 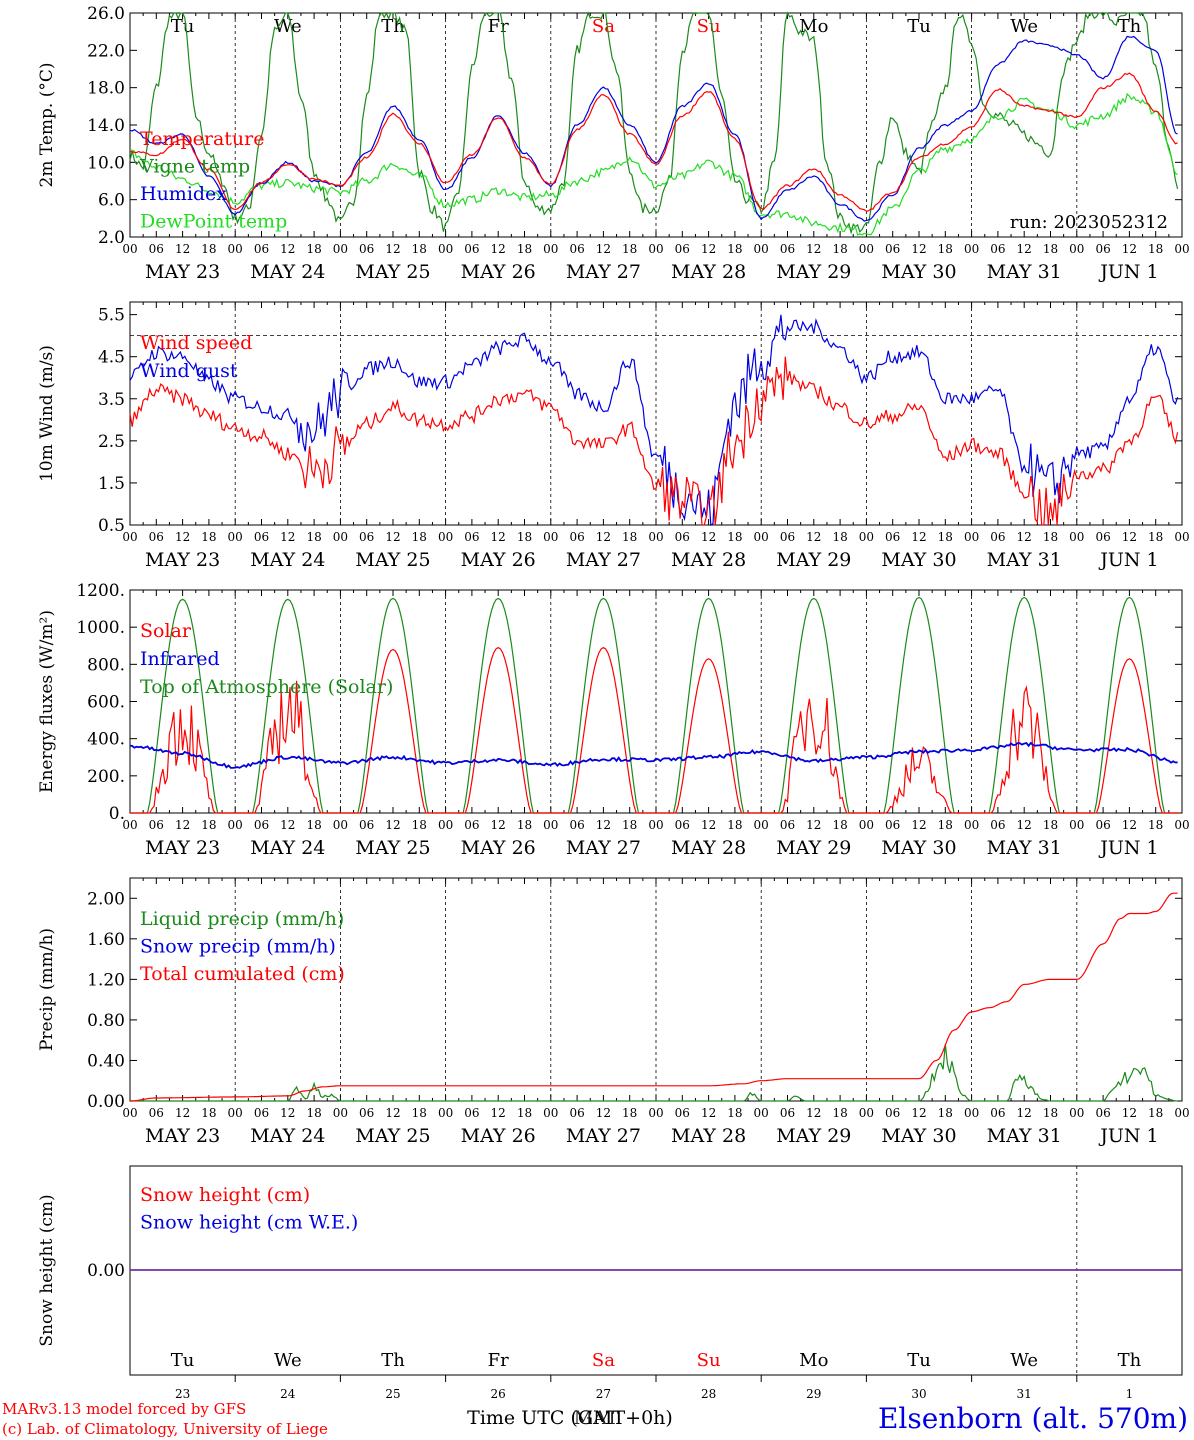 I want to click on y-tick-label: 800., so click(x=106, y=665).